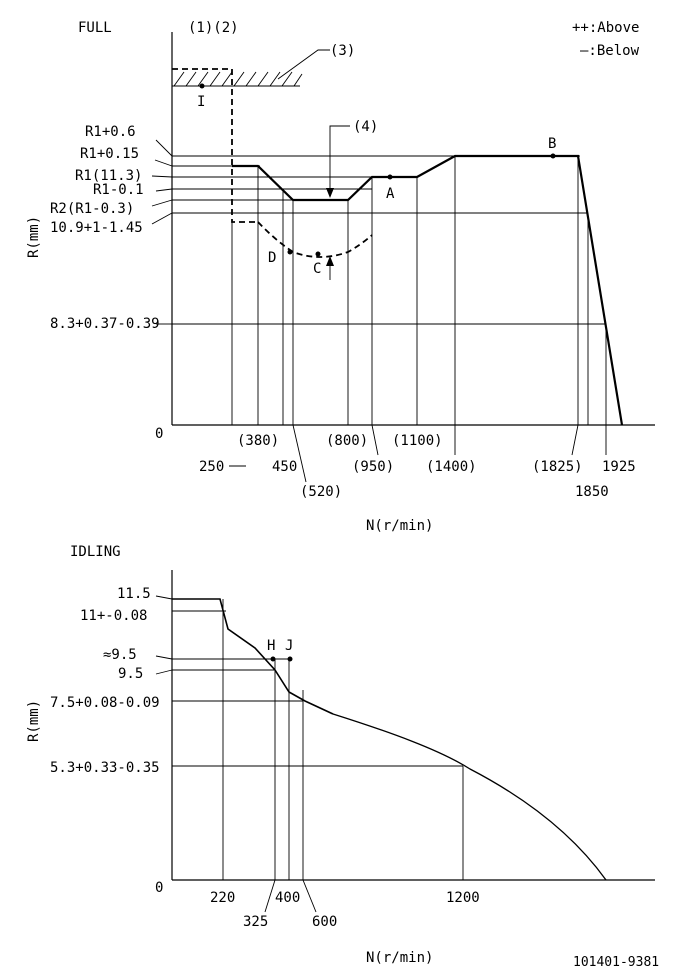  What do you see at coordinates (373, 467) in the screenshot?
I see `full-x-label-950: (950)` at bounding box center [373, 467].